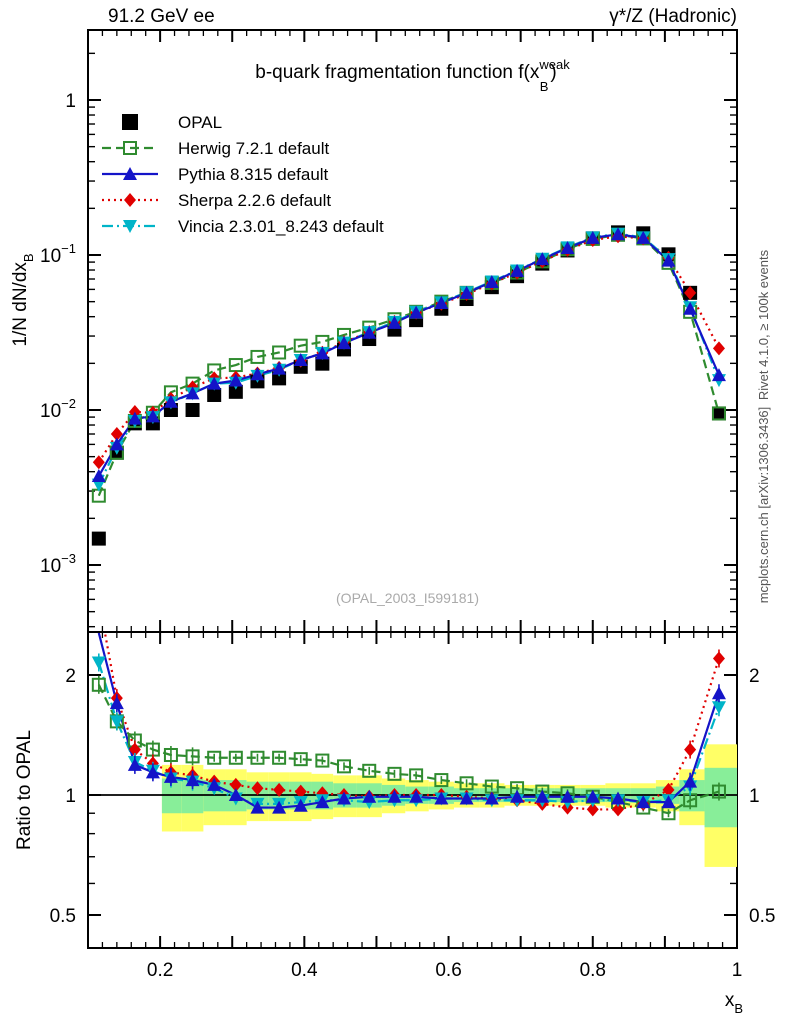 The height and width of the screenshot is (1024, 786). I want to click on svg-text: 1/N dN/dxB, so click(23, 299).